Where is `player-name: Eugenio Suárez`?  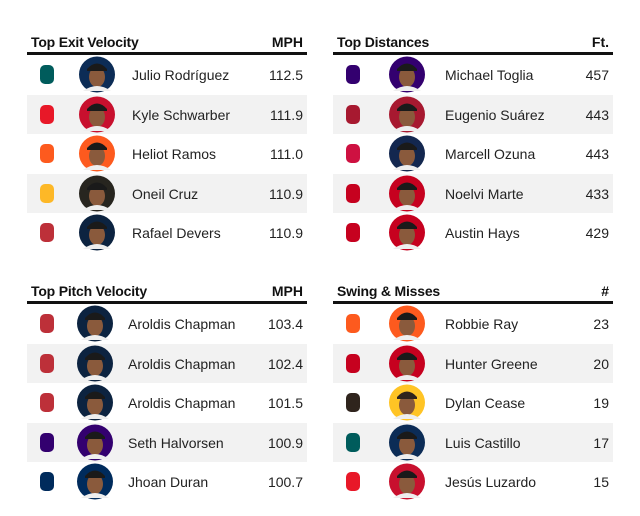 player-name: Eugenio Suárez is located at coordinates (495, 114).